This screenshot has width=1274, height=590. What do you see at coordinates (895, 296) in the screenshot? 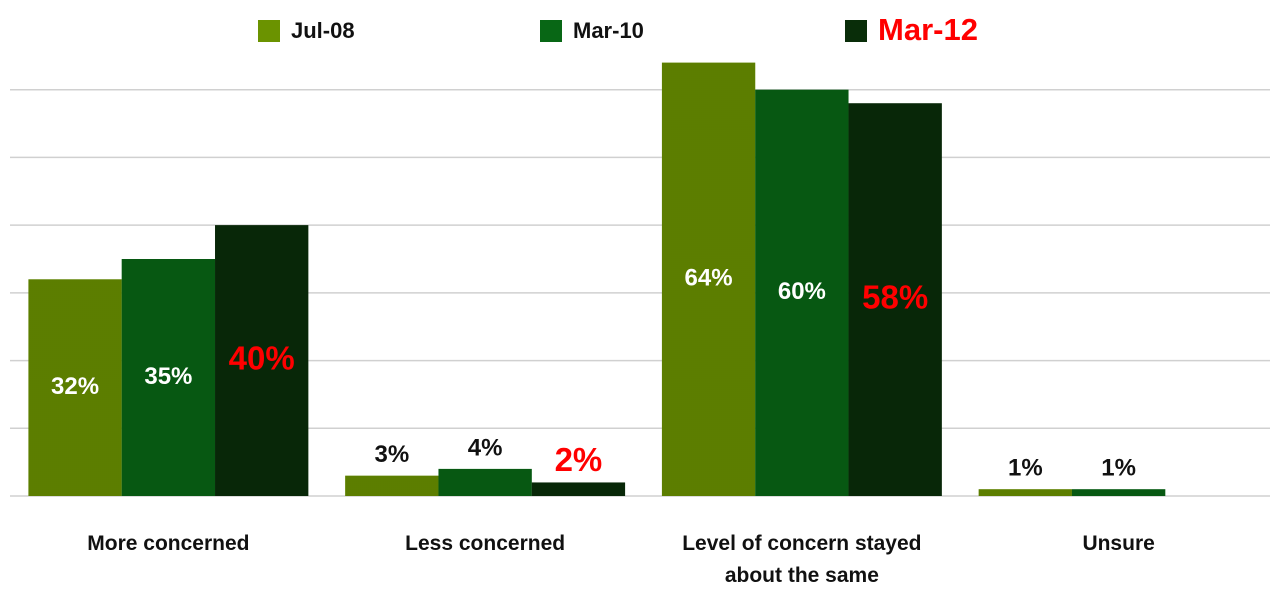
I see `data-label: 58%` at bounding box center [895, 296].